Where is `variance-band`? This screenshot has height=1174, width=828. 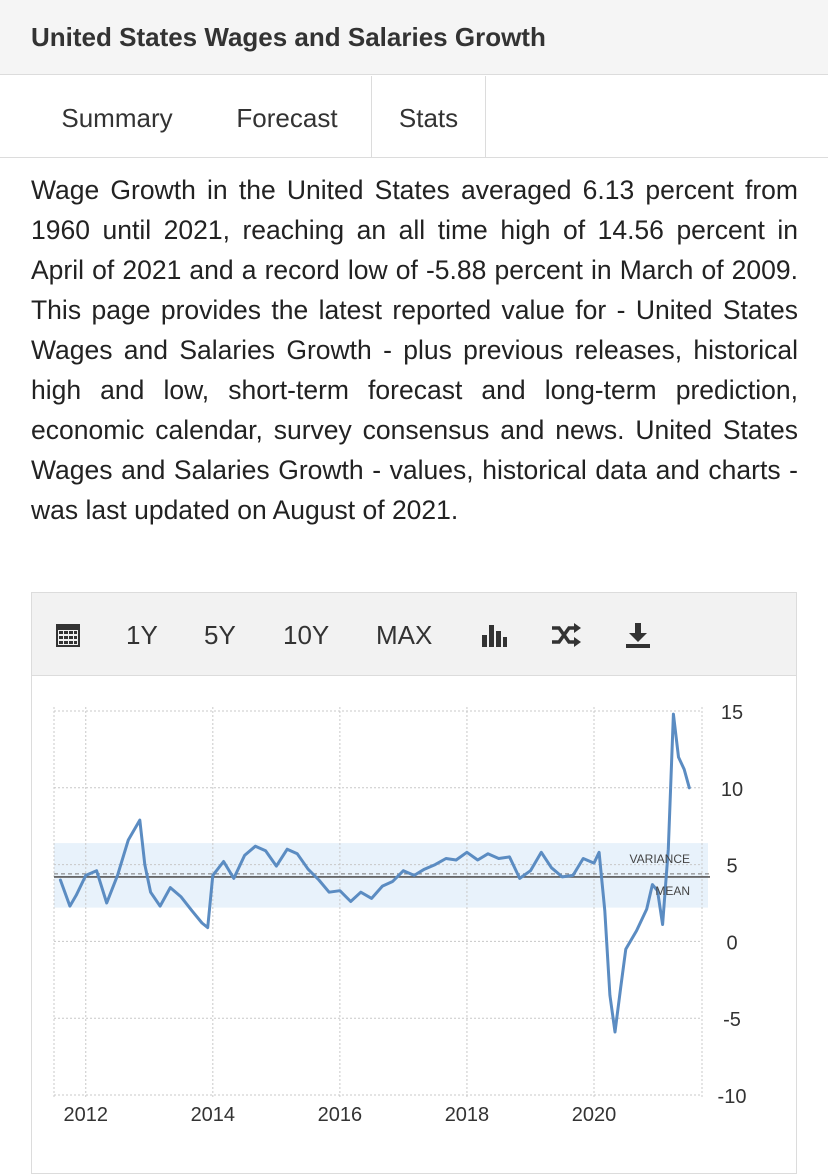 variance-band is located at coordinates (381, 875).